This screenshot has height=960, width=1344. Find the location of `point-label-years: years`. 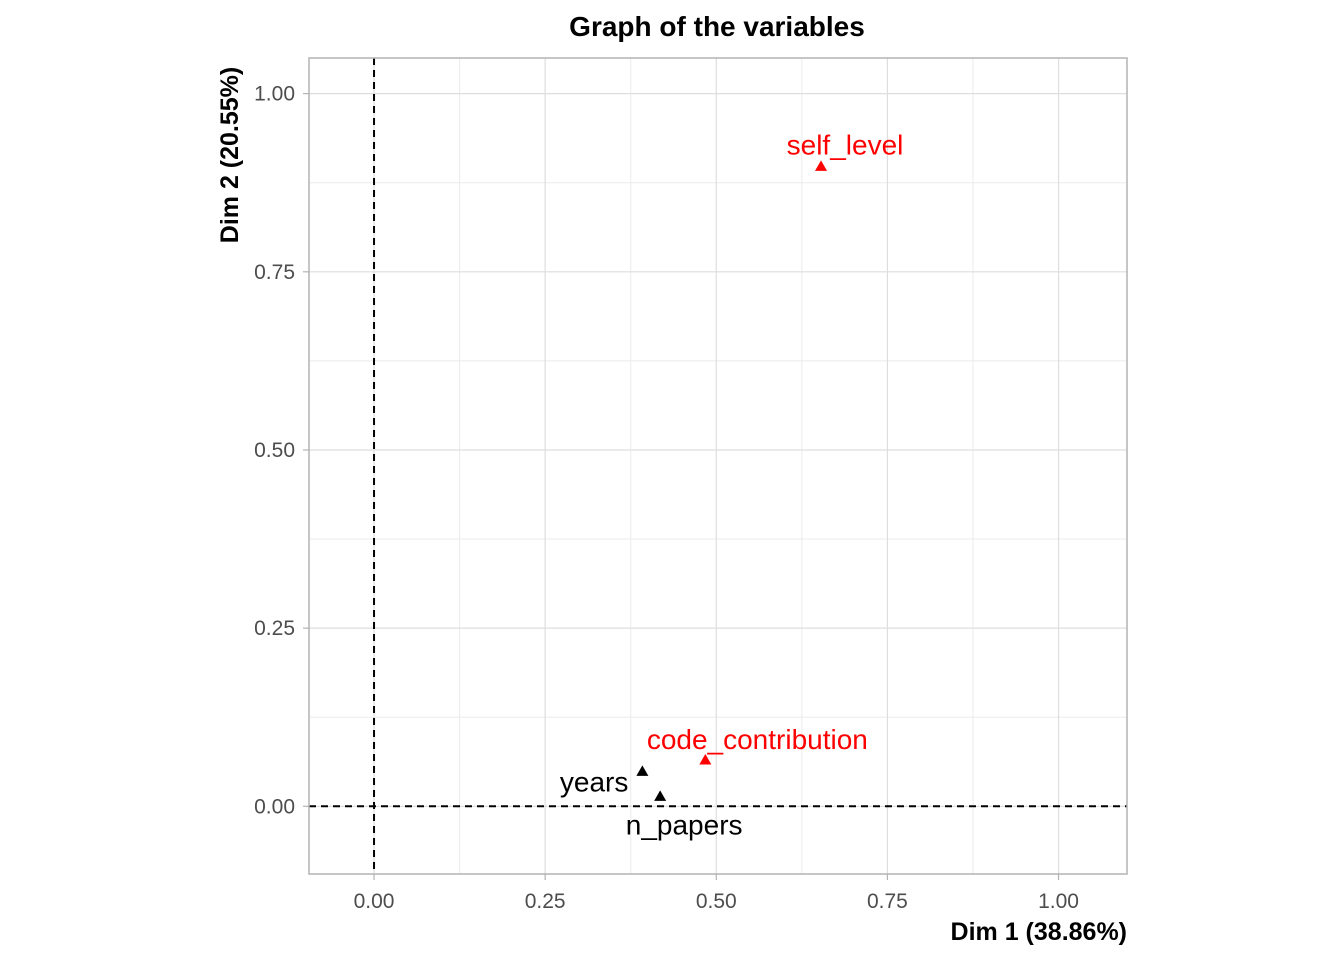

point-label-years: years is located at coordinates (594, 781).